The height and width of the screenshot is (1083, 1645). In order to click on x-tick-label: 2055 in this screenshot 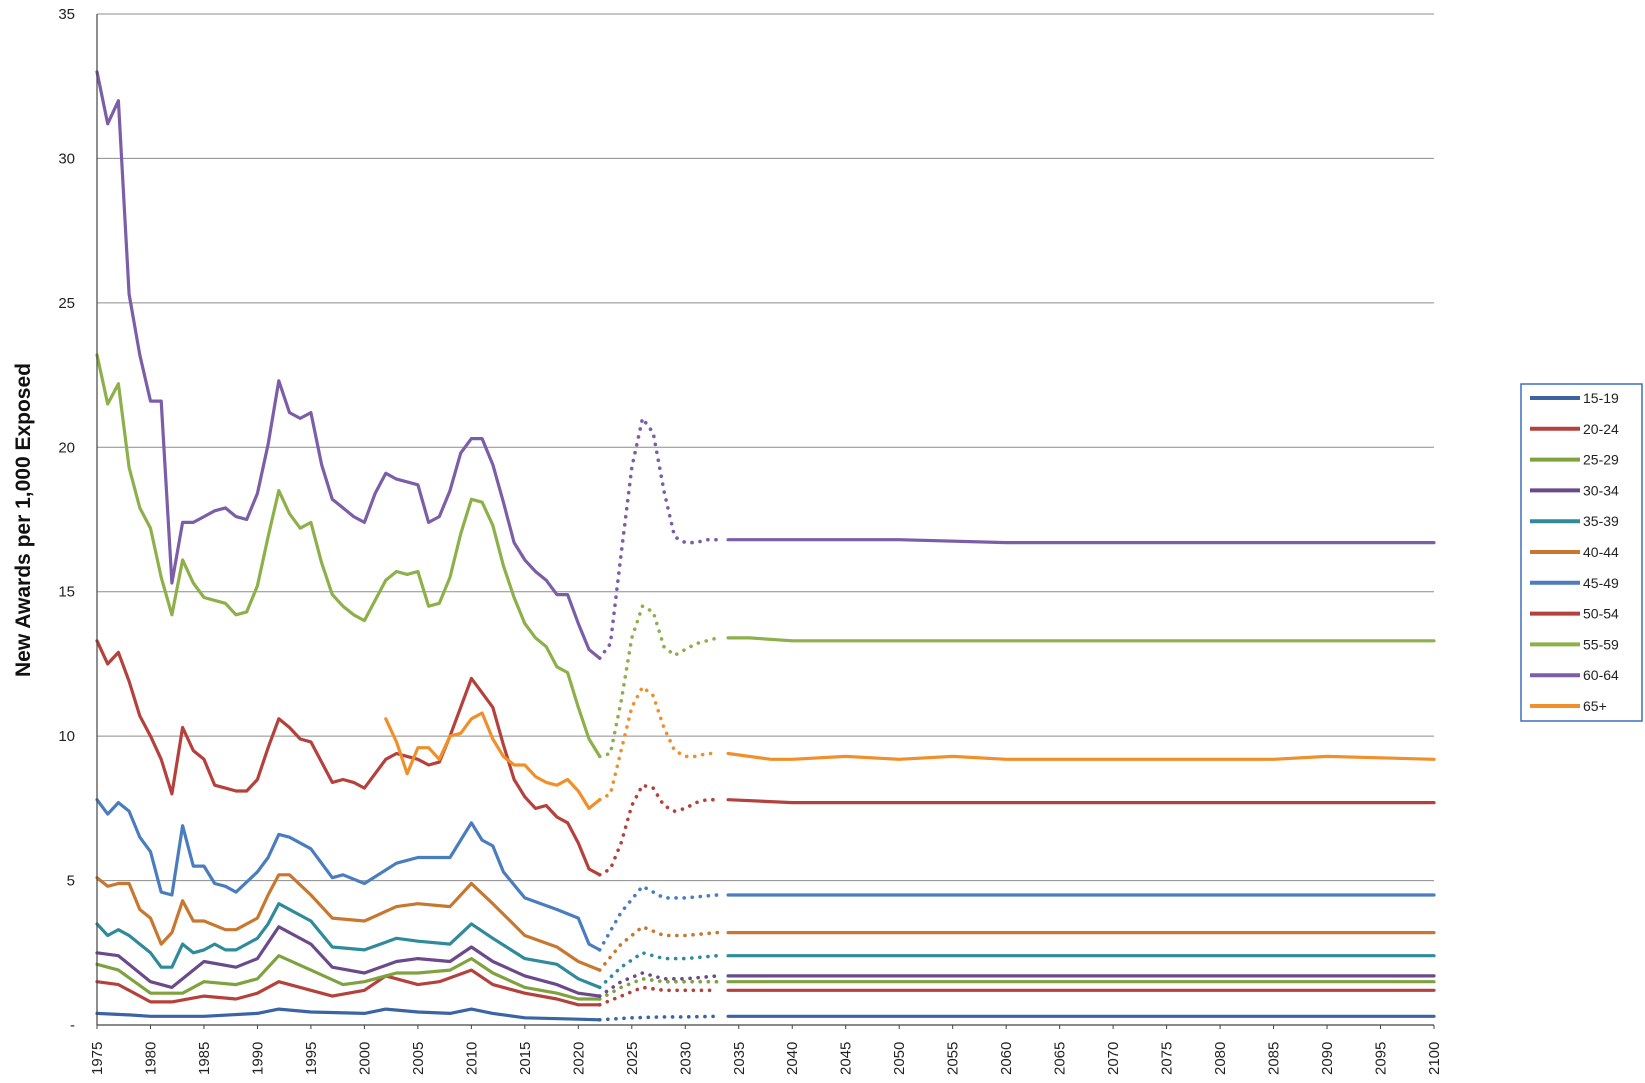, I will do `click(953, 1058)`.